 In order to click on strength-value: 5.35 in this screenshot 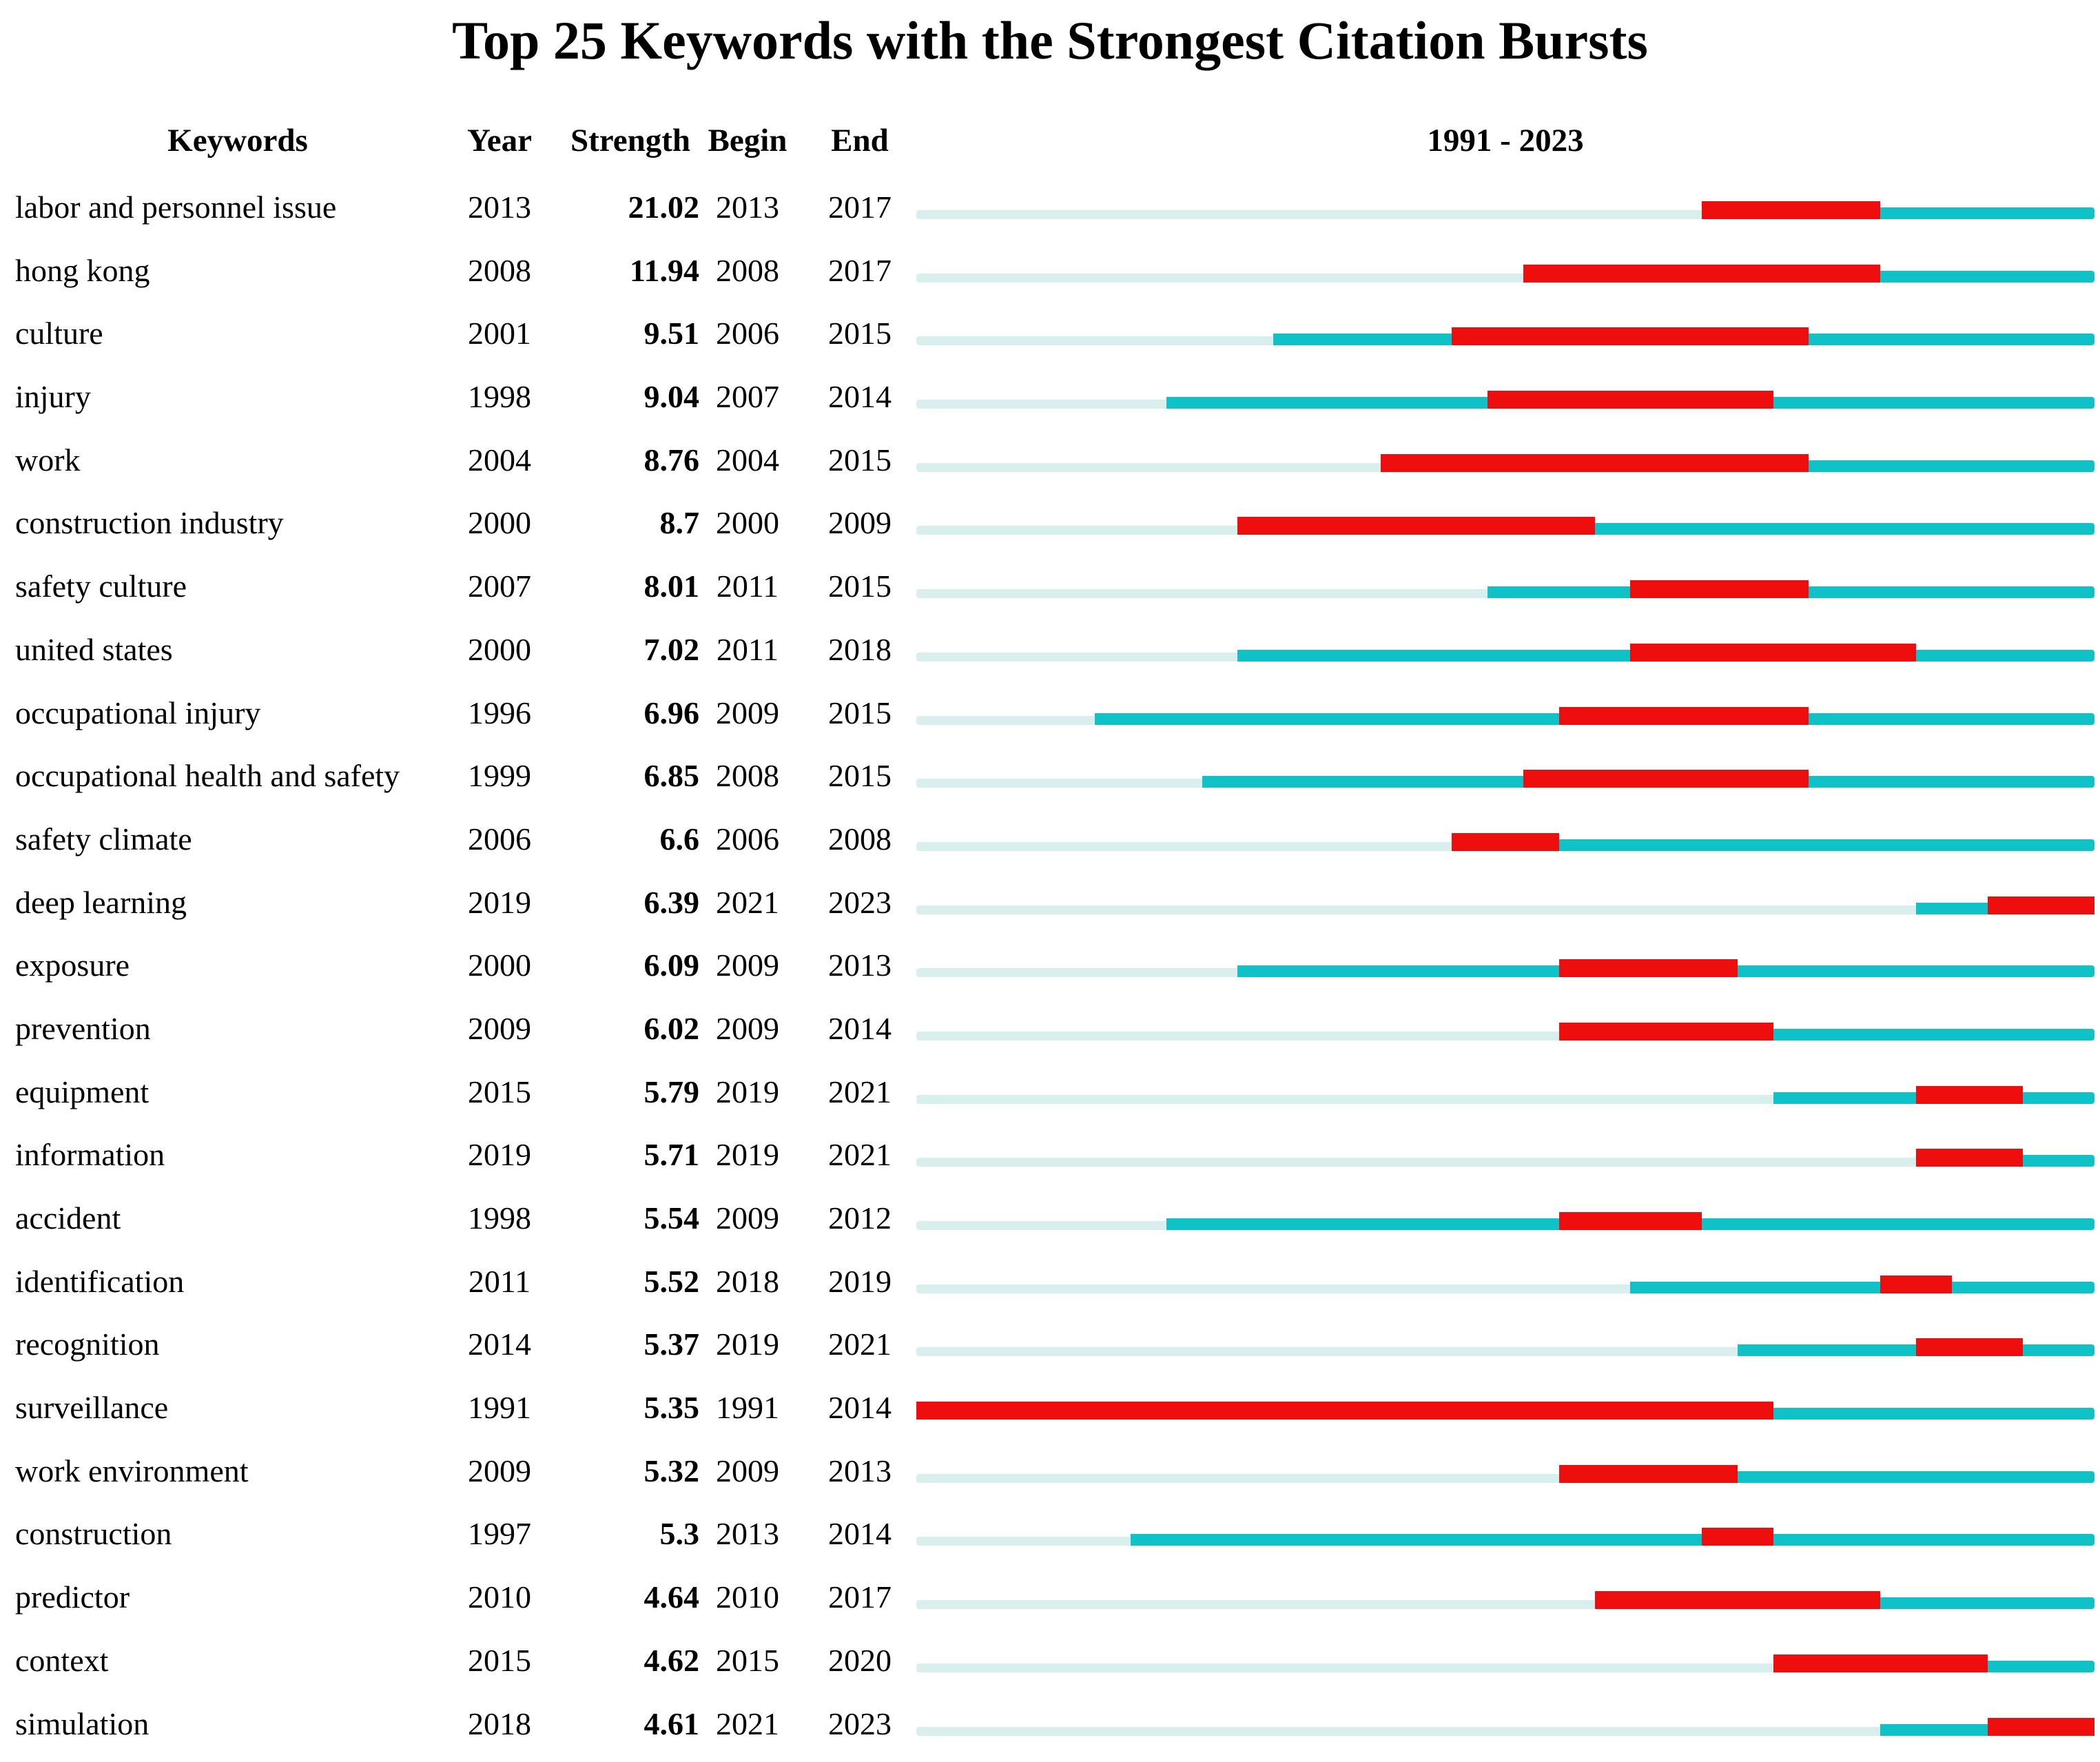, I will do `click(672, 1408)`.